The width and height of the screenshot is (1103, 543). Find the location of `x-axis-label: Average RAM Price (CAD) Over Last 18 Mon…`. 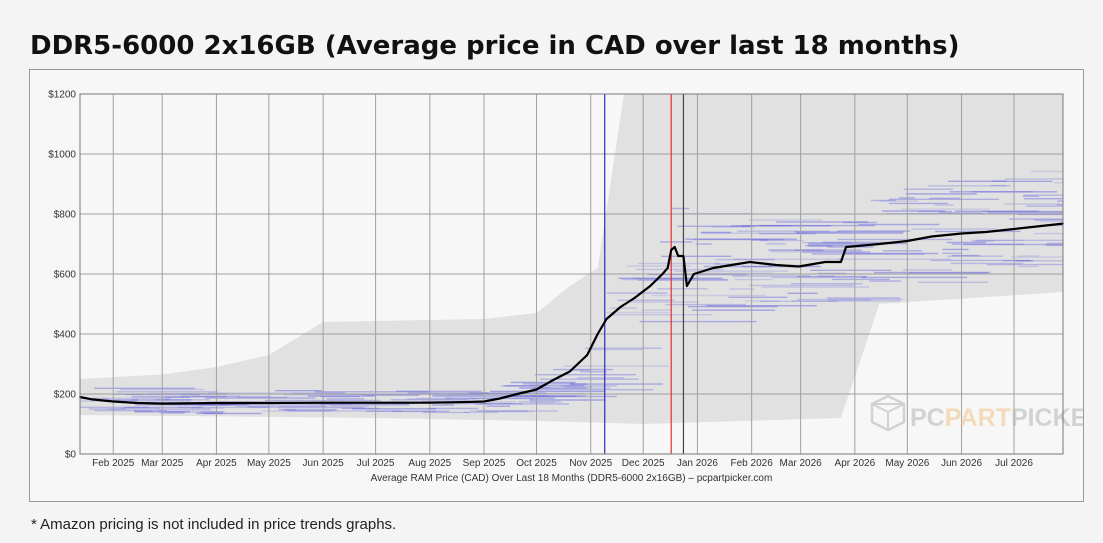

x-axis-label: Average RAM Price (CAD) Over Last 18 Mon… is located at coordinates (572, 478).